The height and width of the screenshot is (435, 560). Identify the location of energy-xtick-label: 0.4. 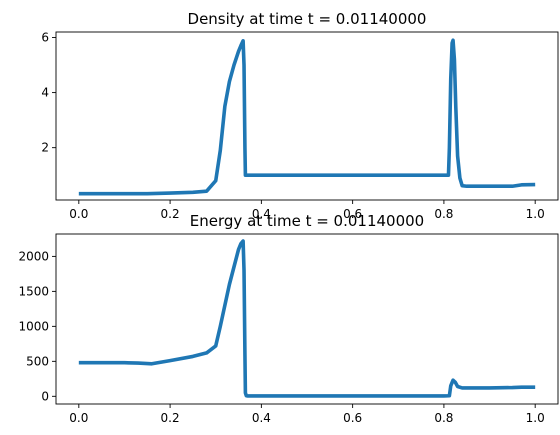
(261, 418).